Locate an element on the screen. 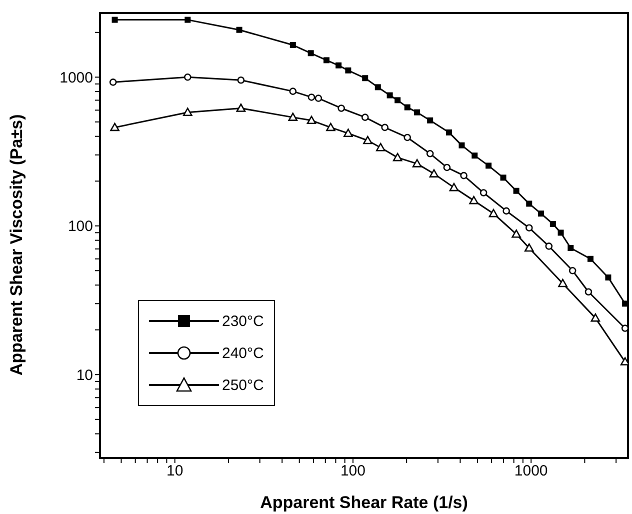  legend-label: 230°C is located at coordinates (243, 321).